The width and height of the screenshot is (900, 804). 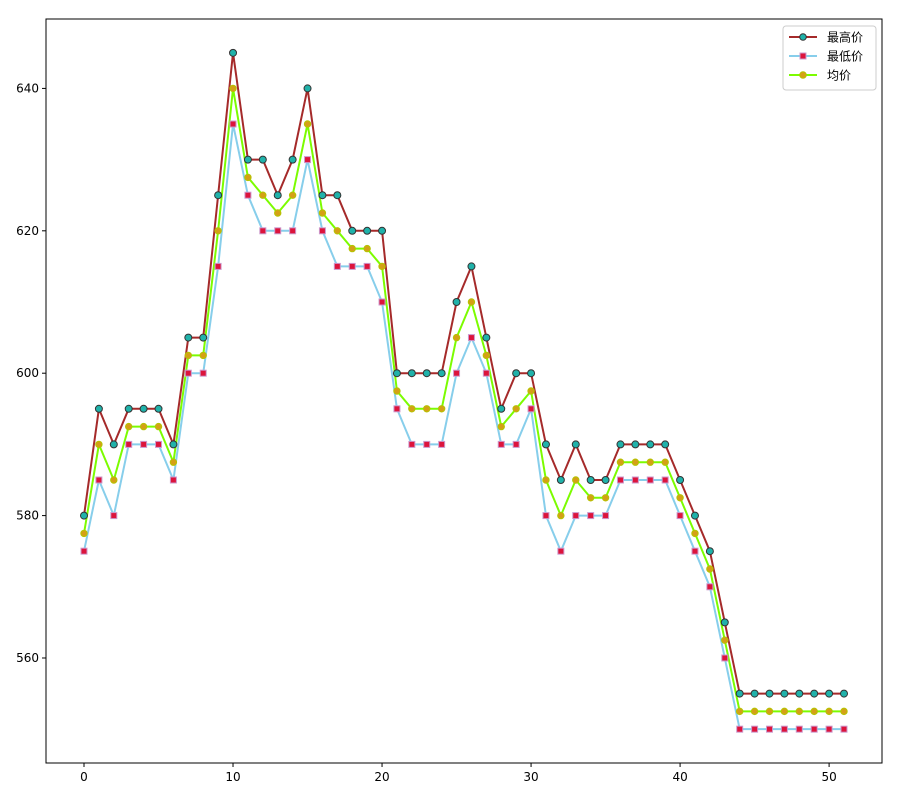 I want to click on legend-label-2: 均价, so click(x=839, y=76).